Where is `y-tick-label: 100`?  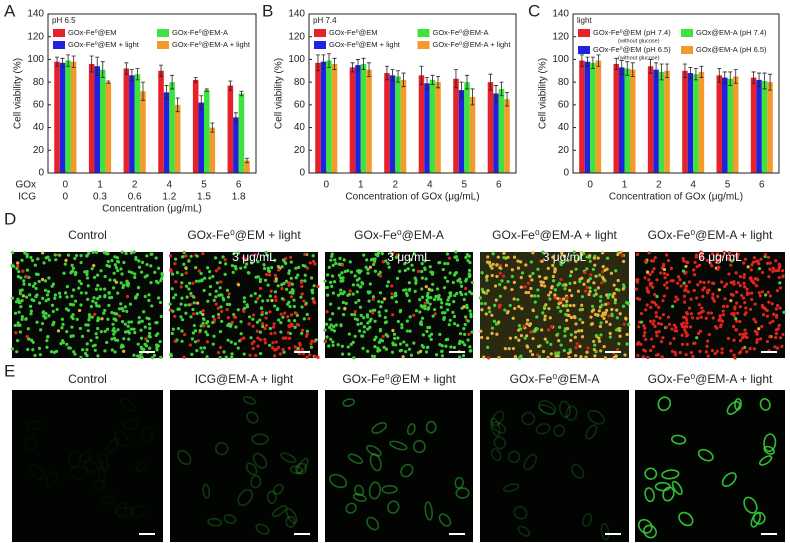
y-tick-label: 100 is located at coordinates (296, 59).